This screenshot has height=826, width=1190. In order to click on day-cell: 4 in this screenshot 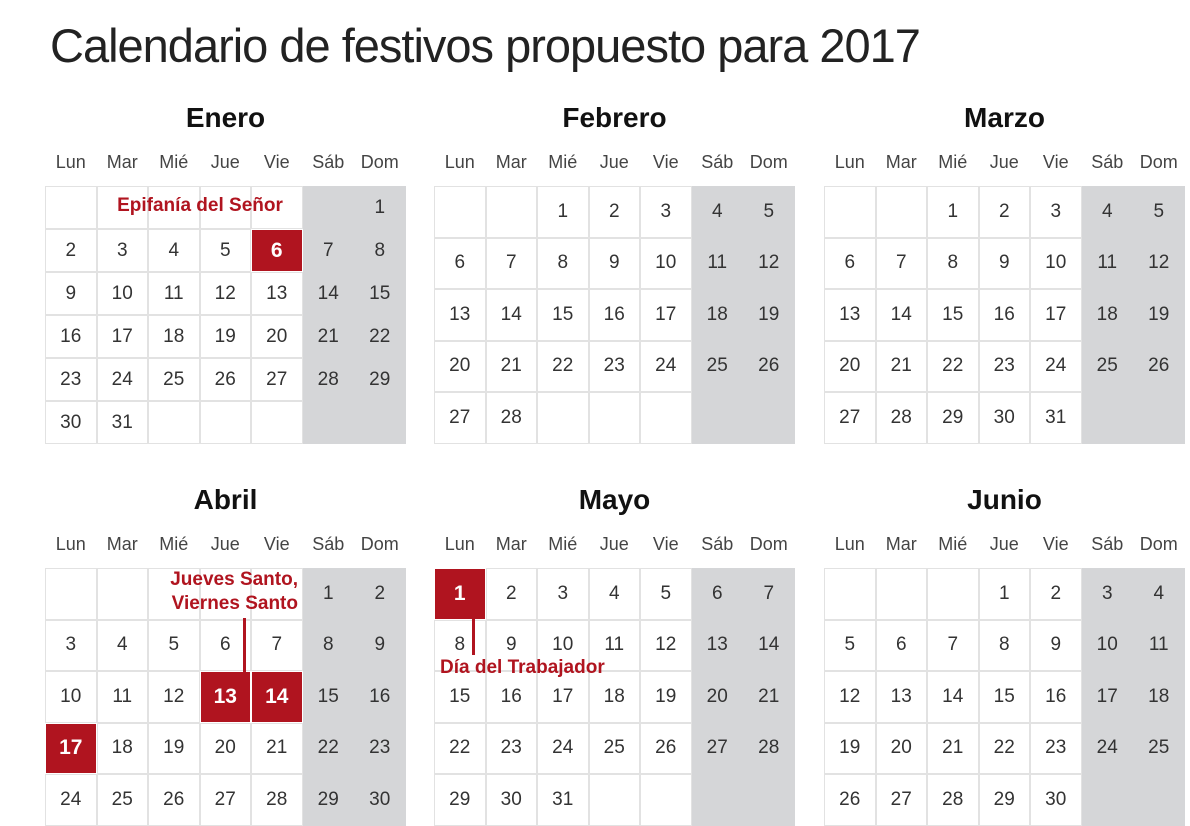, I will do `click(122, 645)`.